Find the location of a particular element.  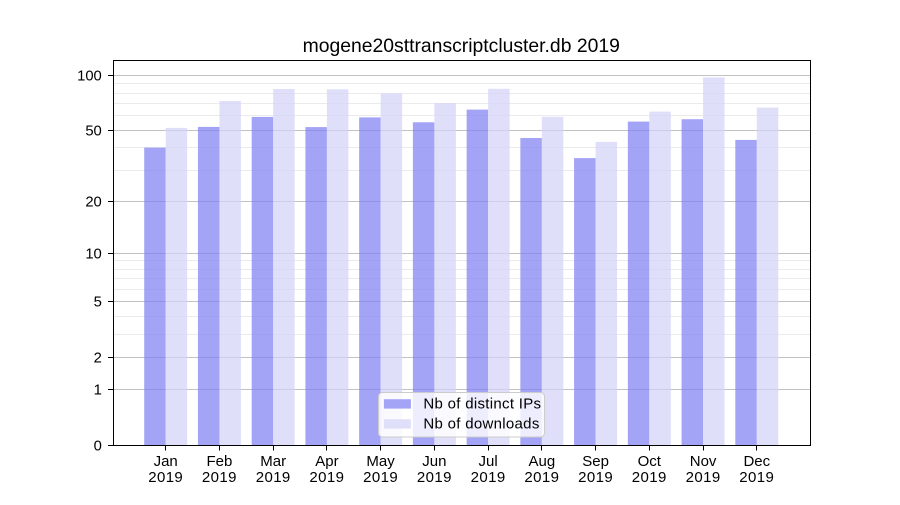

svg-text: Apr is located at coordinates (326, 461).